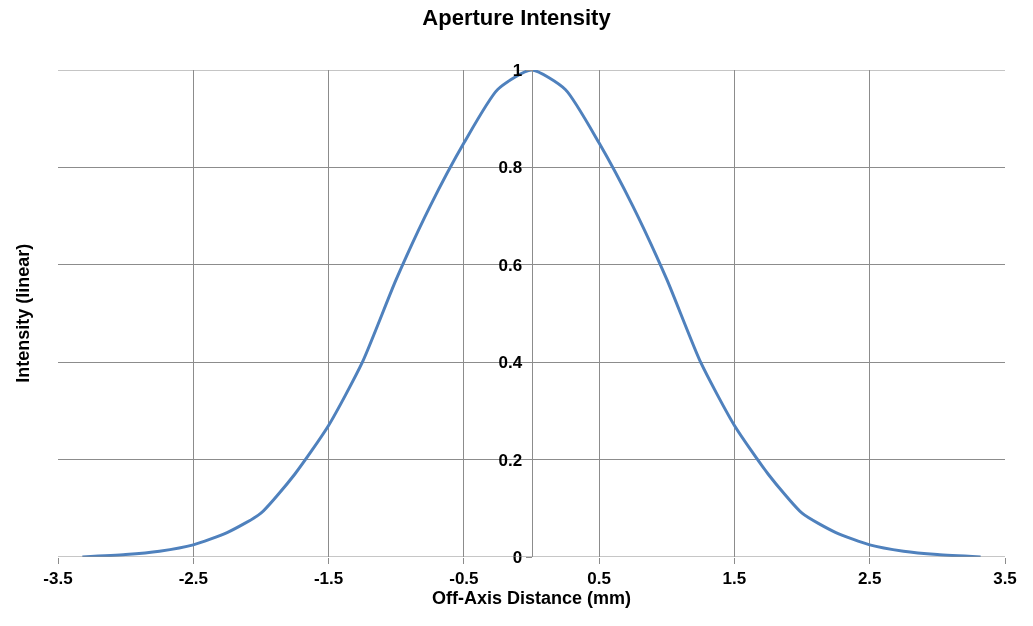 The height and width of the screenshot is (626, 1033). What do you see at coordinates (869, 579) in the screenshot?
I see `x-tick-label: 2.5` at bounding box center [869, 579].